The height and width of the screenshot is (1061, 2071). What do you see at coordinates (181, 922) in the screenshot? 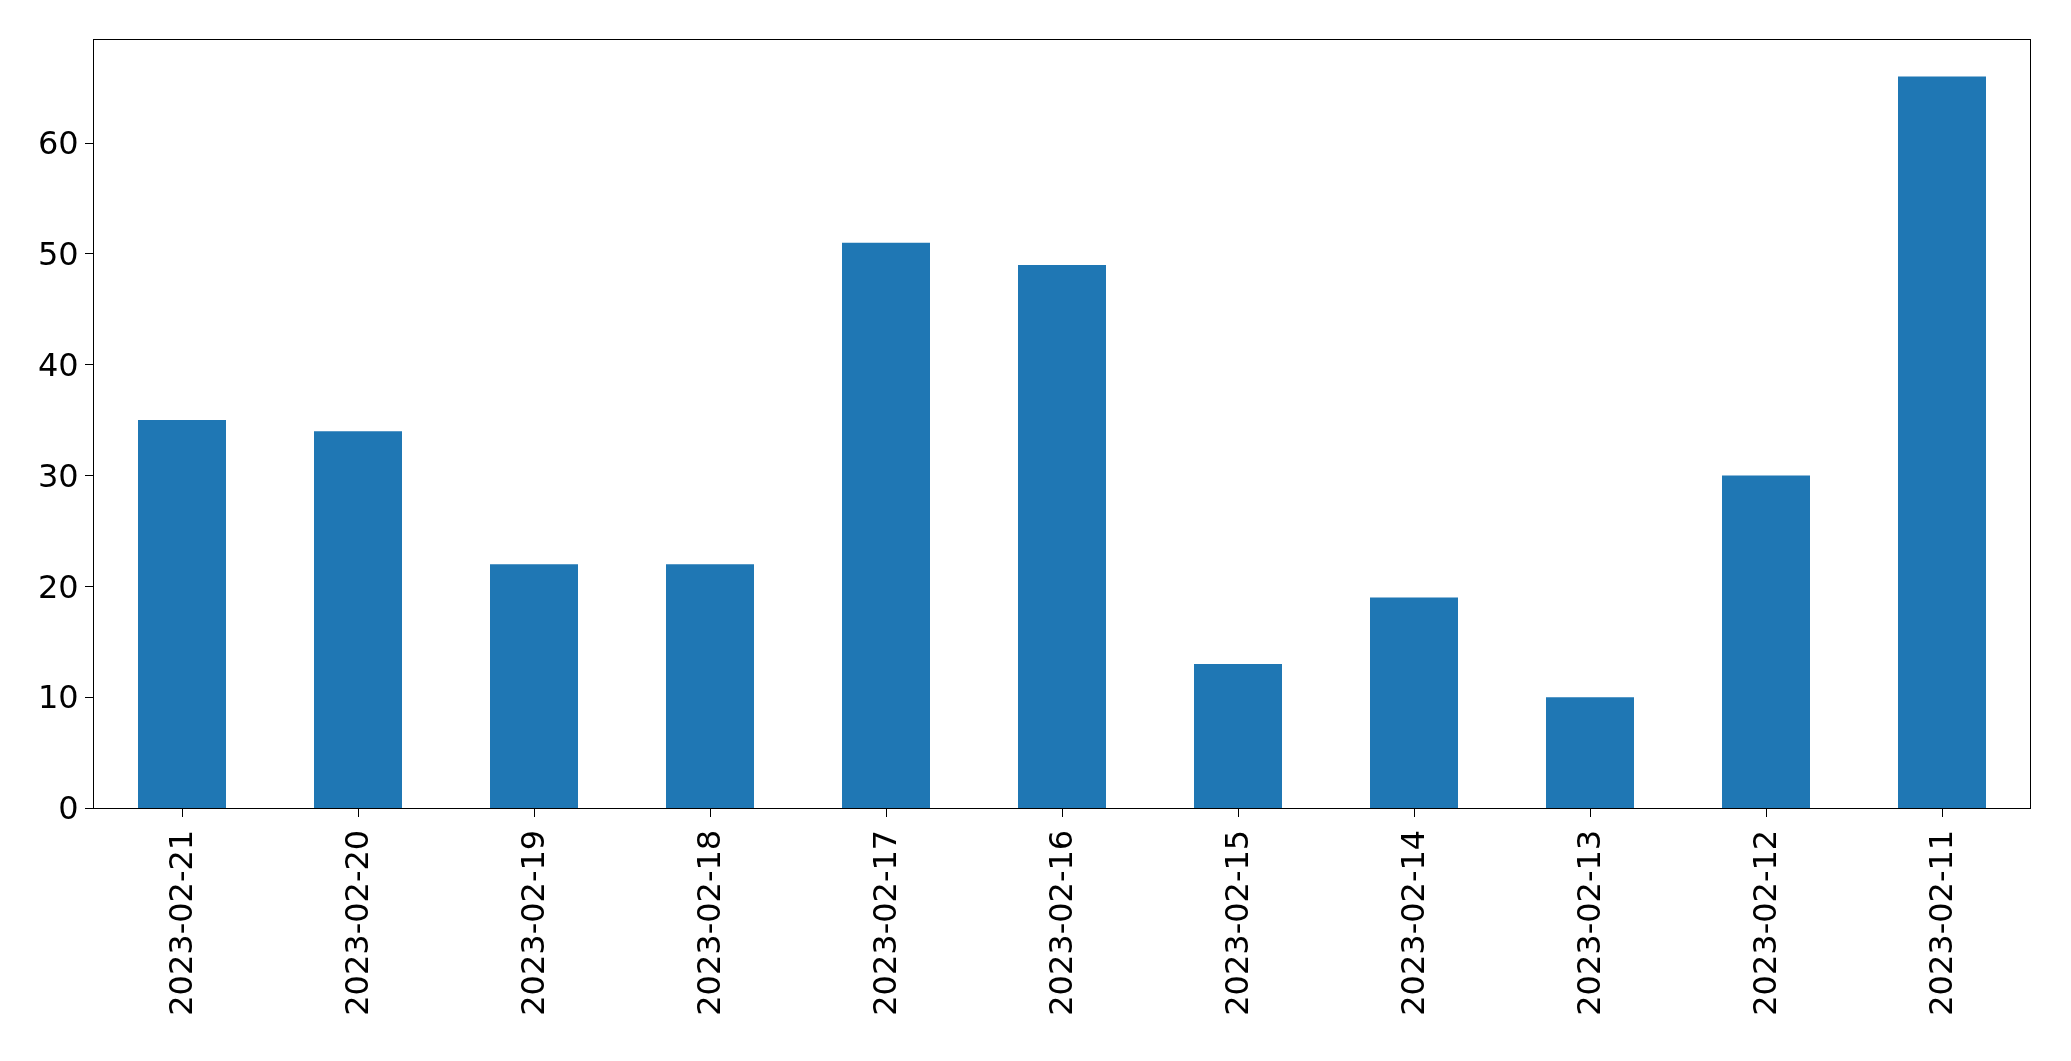
I see `x-tick-label: 2023-02-21` at bounding box center [181, 922].